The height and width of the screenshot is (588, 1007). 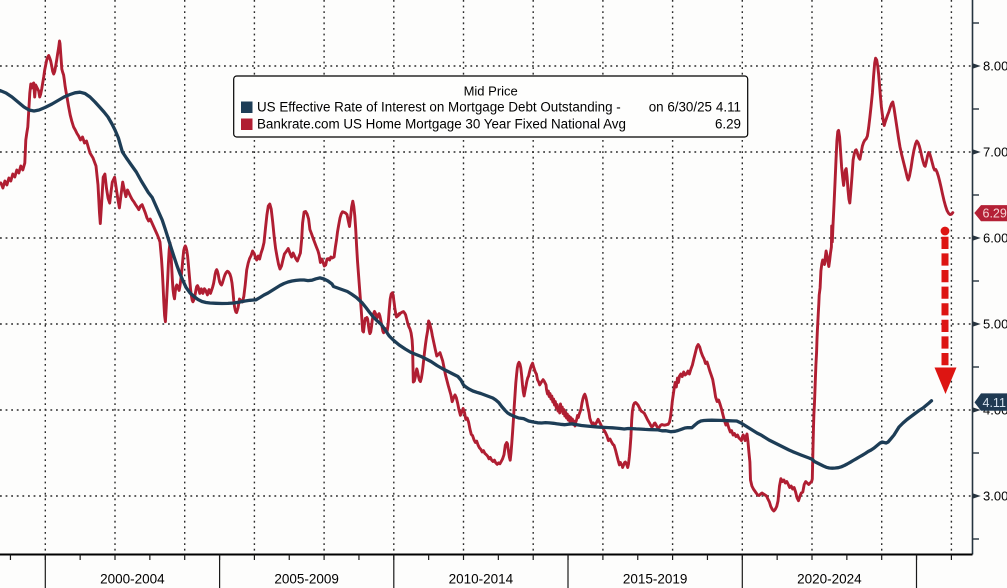 What do you see at coordinates (655, 579) in the screenshot?
I see `svg-text: 2015-2019` at bounding box center [655, 579].